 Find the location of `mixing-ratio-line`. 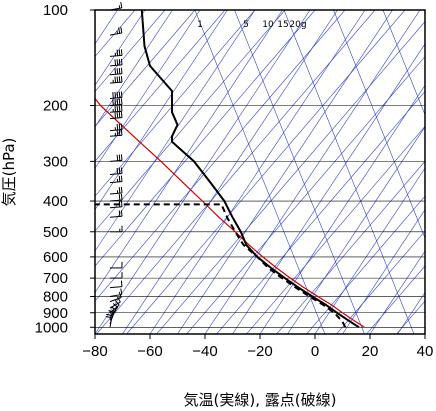

mixing-ratio-line is located at coordinates (403, 63).